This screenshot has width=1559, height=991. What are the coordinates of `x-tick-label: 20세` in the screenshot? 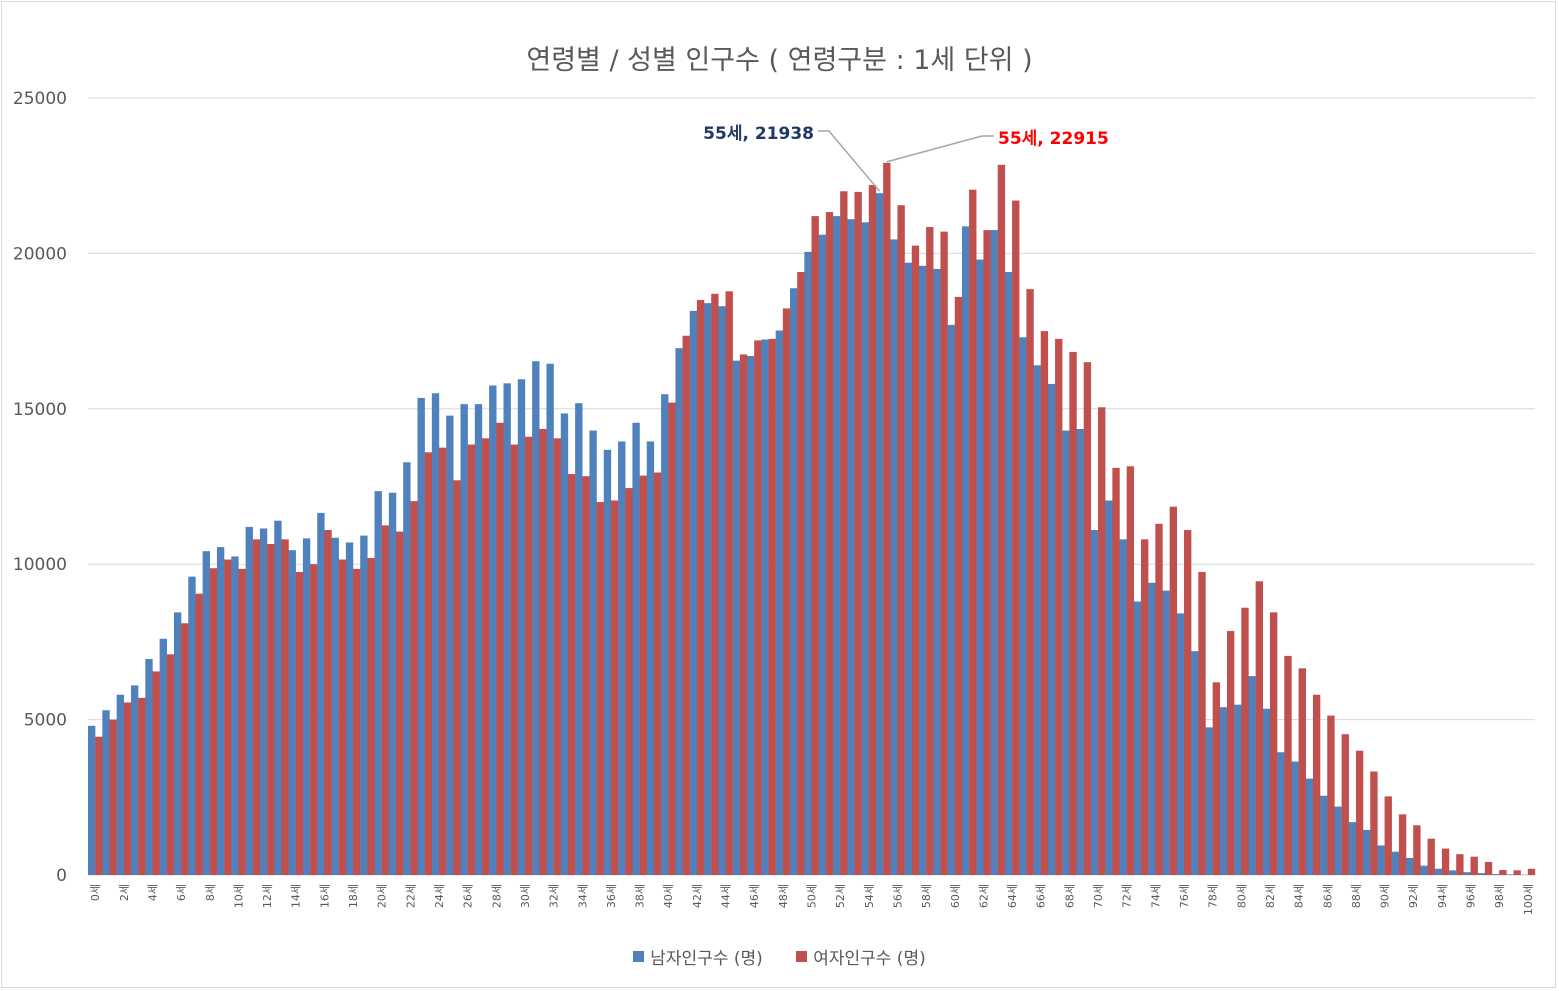 It's located at (382, 896).